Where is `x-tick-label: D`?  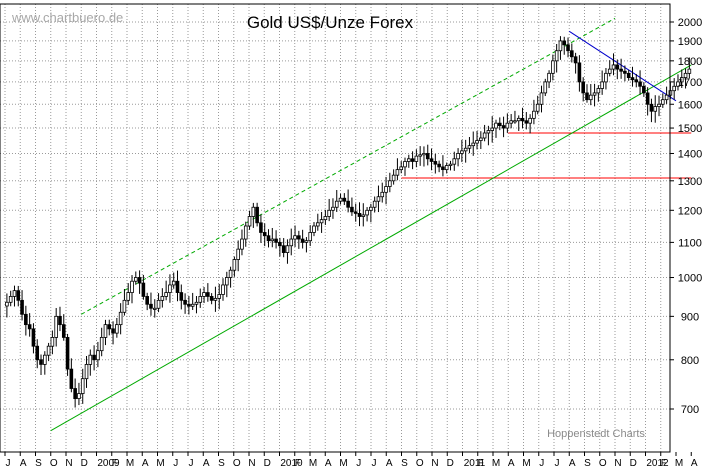
x-tick-label: D is located at coordinates (84, 463).